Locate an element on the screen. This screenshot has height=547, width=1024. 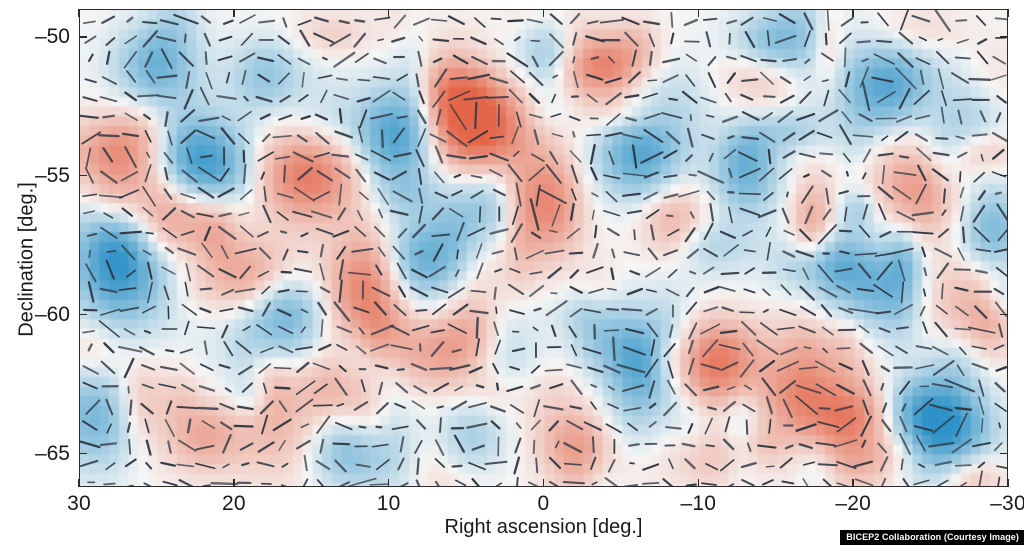
y-axis-label: Declination [deg.] is located at coordinates (26, 259).